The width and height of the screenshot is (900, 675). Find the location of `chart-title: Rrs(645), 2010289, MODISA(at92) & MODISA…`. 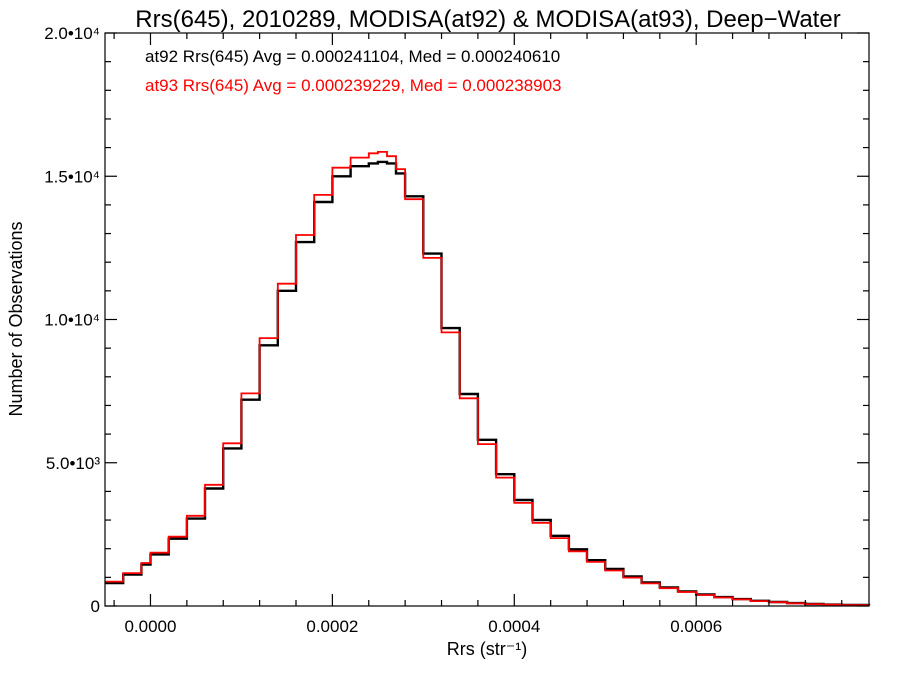

chart-title: Rrs(645), 2010289, MODISA(at92) & MODISA… is located at coordinates (487, 19).